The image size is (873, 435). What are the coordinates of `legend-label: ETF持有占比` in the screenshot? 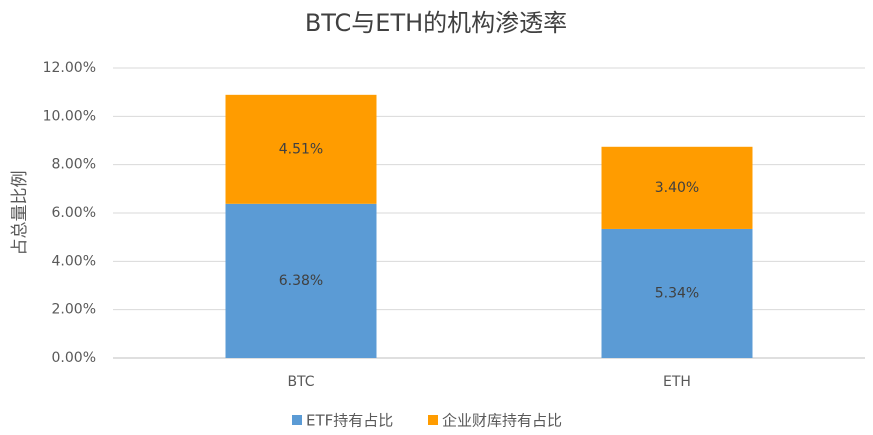 It's located at (349, 421).